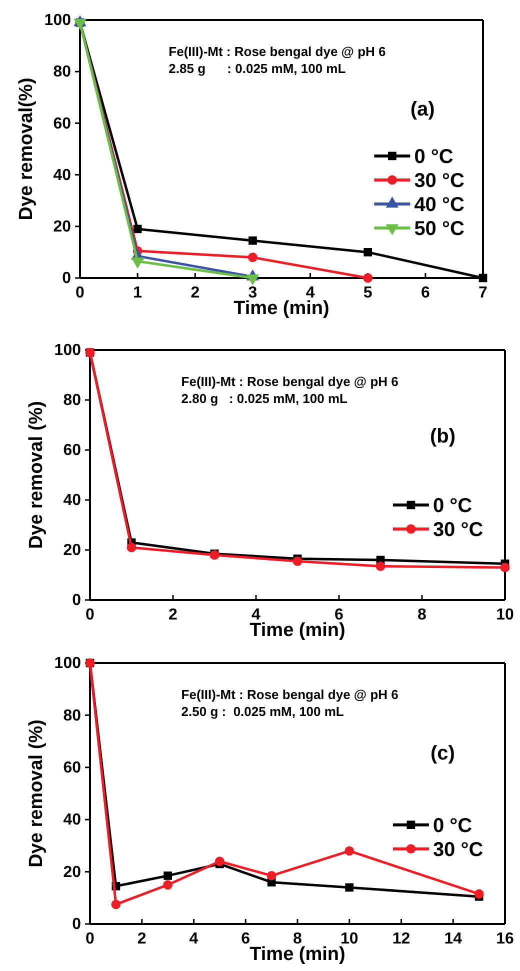 Image resolution: width=520 pixels, height=971 pixels. What do you see at coordinates (505, 615) in the screenshot?
I see `x-tick-label: 10` at bounding box center [505, 615].